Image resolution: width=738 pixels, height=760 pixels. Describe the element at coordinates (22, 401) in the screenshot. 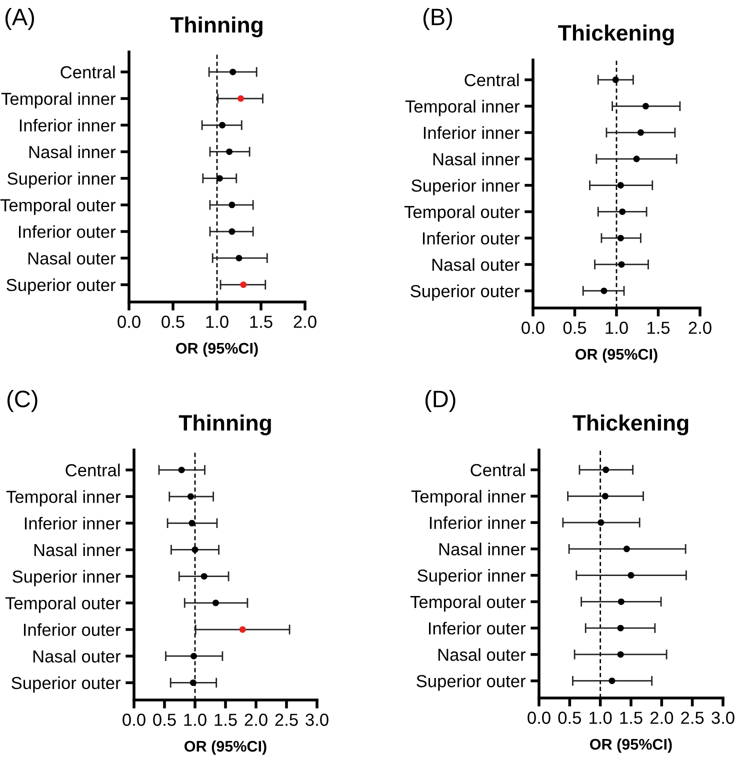

I see `text: (C)` at that location.